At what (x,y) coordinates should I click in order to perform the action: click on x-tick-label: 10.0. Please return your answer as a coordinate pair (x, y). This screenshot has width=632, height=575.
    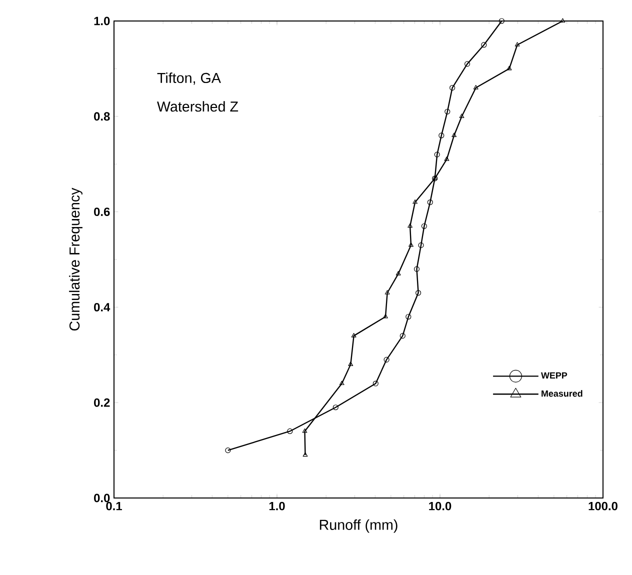
    Looking at the image, I should click on (440, 506).